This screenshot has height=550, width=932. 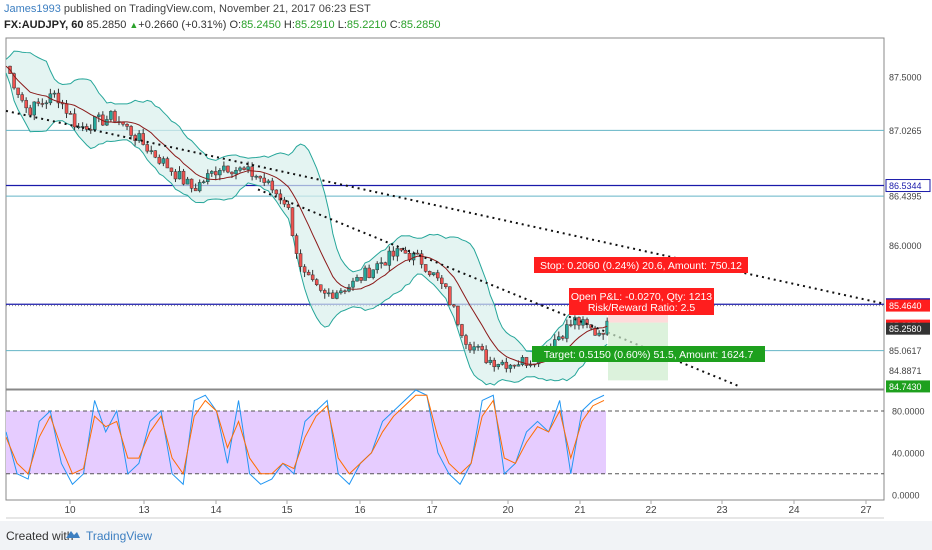 What do you see at coordinates (908, 453) in the screenshot?
I see `stoch-tick-label: 40.0000` at bounding box center [908, 453].